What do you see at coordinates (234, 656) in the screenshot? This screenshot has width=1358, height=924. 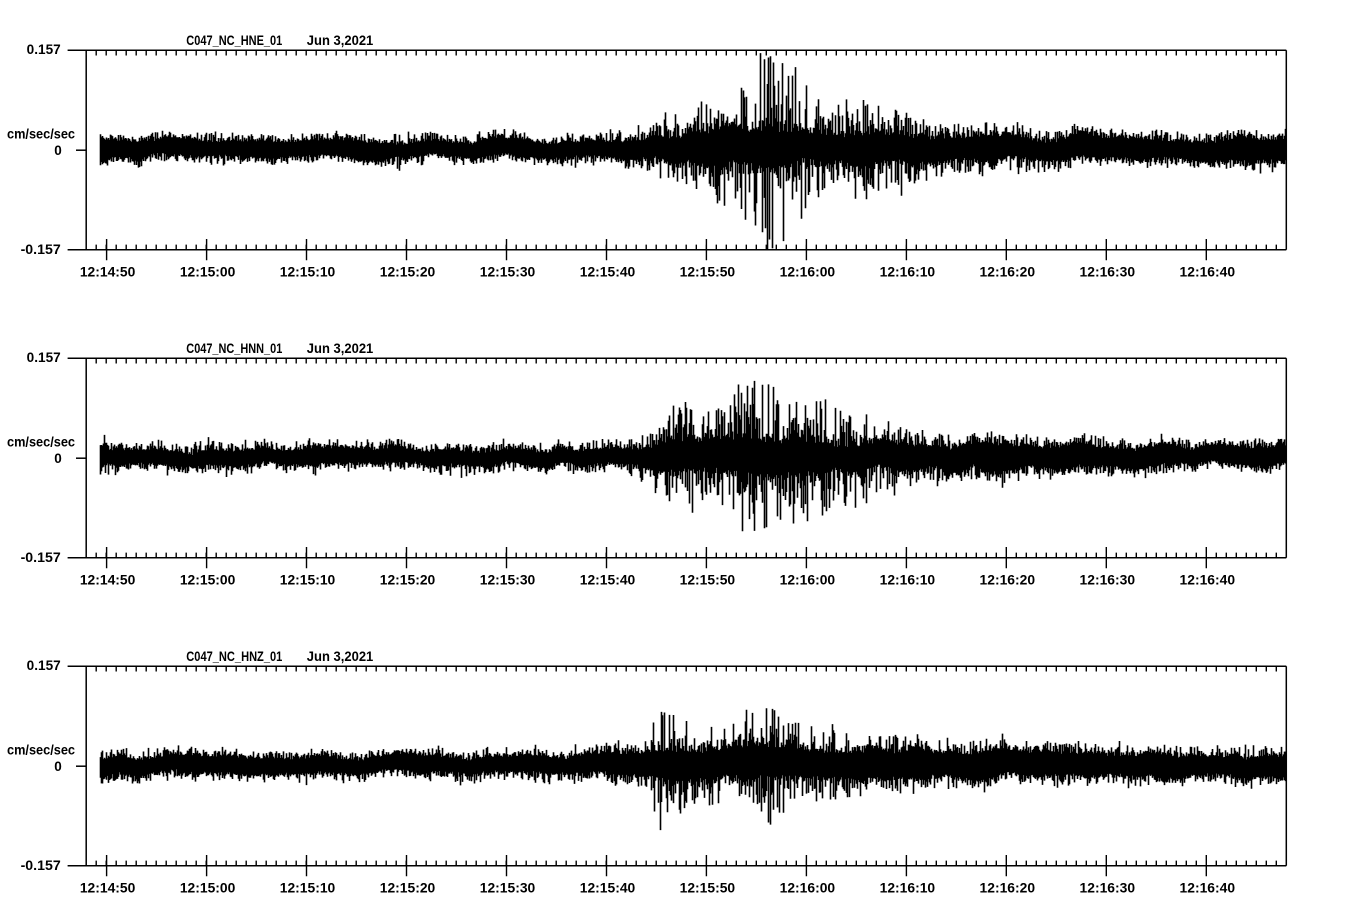 I see `svg-text: C047_NC_HNZ_01` at bounding box center [234, 656].